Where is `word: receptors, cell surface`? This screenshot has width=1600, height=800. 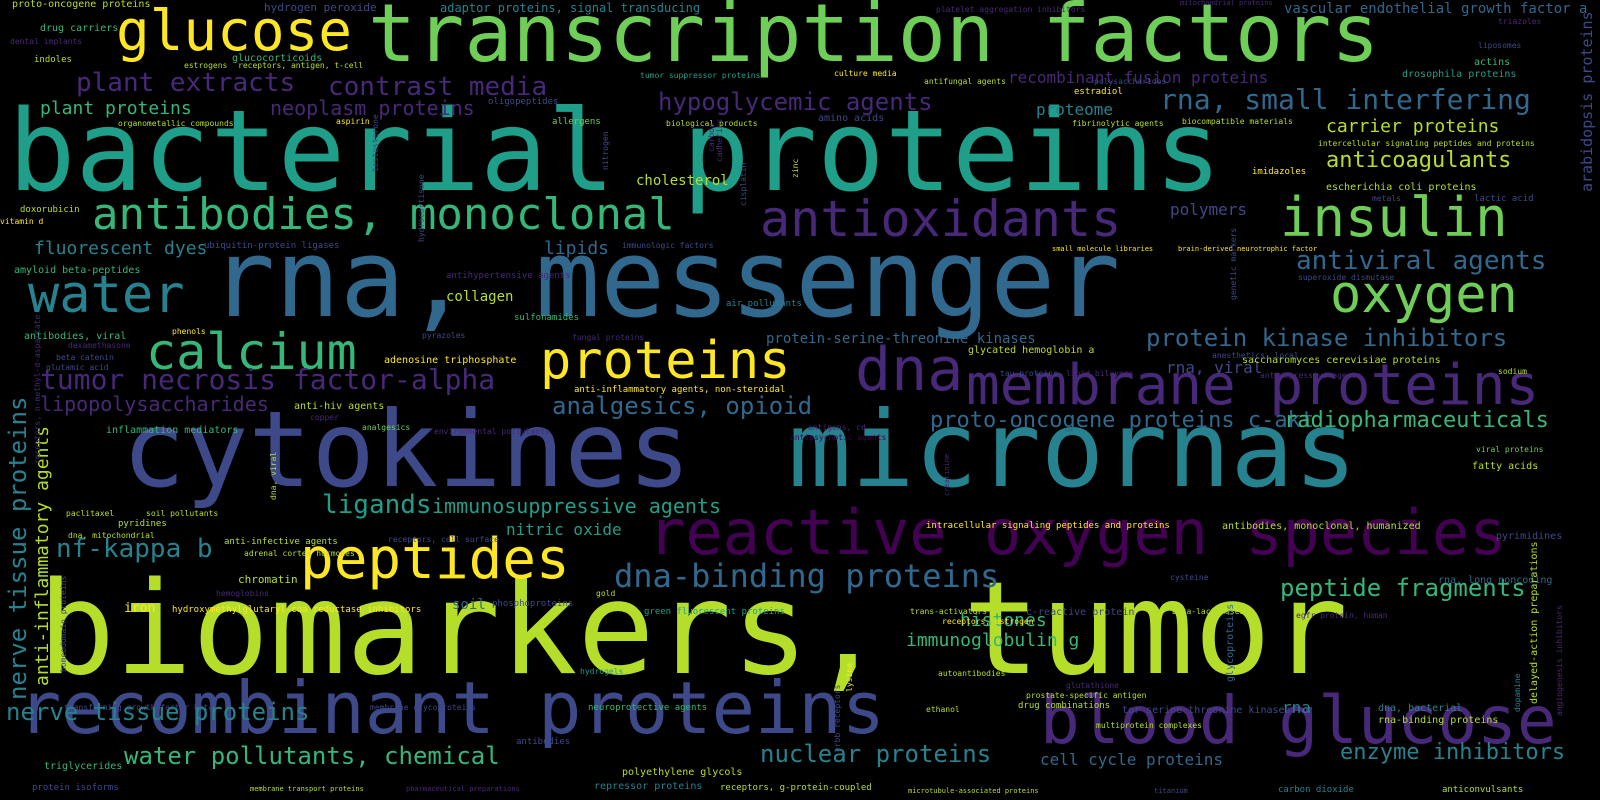
word: receptors, cell surface is located at coordinates (443, 539).